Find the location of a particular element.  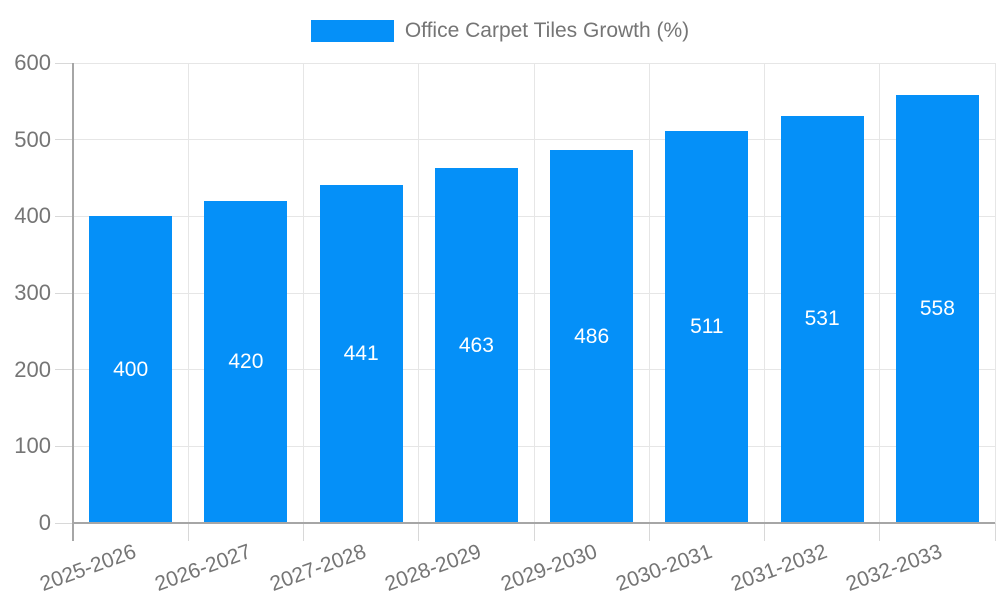

bar-value-label: 531 is located at coordinates (822, 319).